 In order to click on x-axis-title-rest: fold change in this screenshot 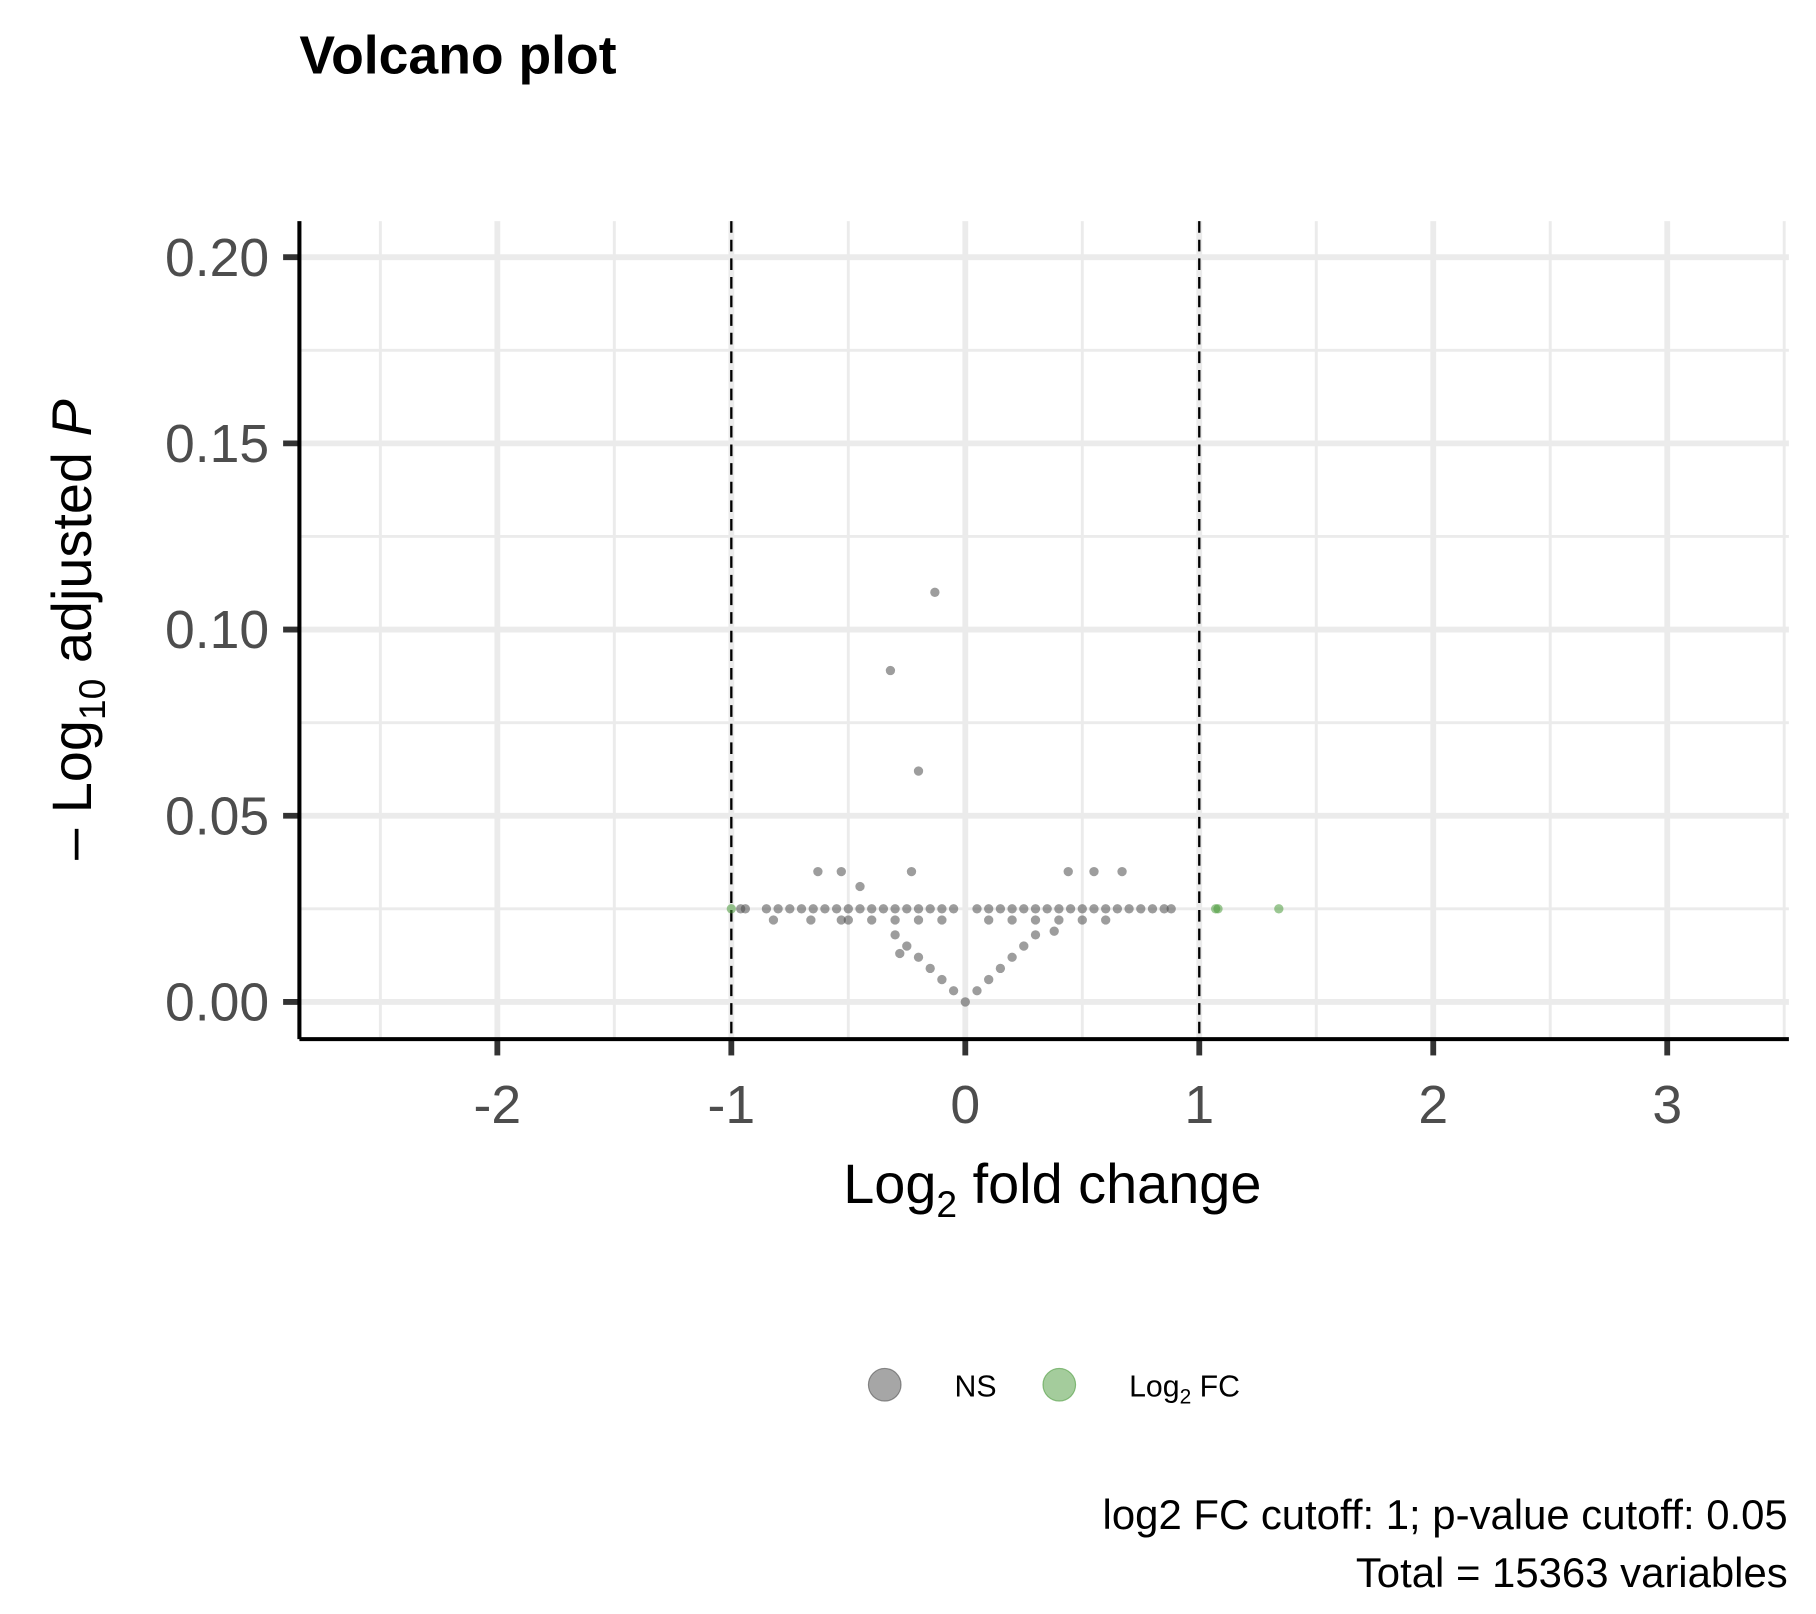, I will do `click(1109, 1183)`.